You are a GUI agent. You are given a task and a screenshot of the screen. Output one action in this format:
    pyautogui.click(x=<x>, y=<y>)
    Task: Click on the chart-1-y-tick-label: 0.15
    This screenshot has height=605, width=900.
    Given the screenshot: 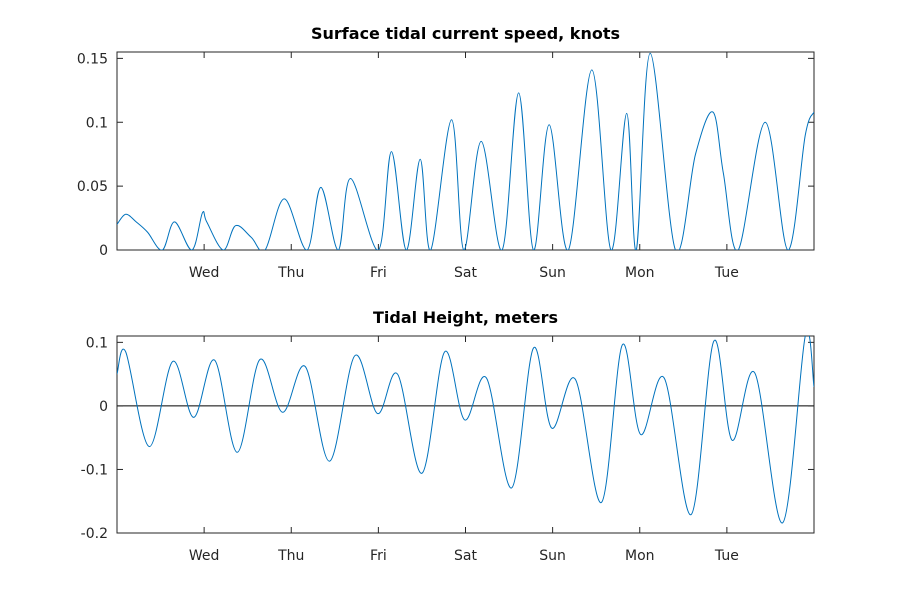 What is the action you would take?
    pyautogui.click(x=92, y=59)
    